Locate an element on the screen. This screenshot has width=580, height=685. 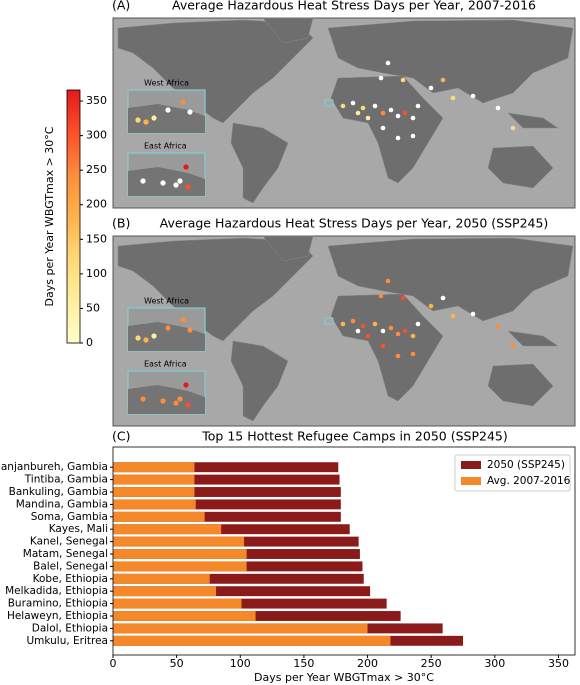
x-tick-label: 350 is located at coordinates (558, 663).